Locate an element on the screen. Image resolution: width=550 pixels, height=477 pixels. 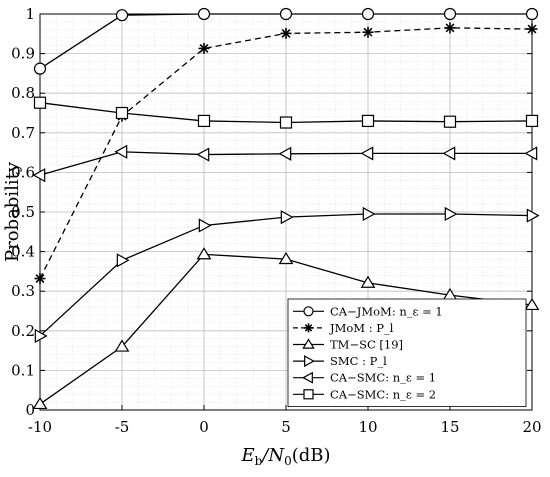
series-triangle-left is located at coordinates (285, 163).